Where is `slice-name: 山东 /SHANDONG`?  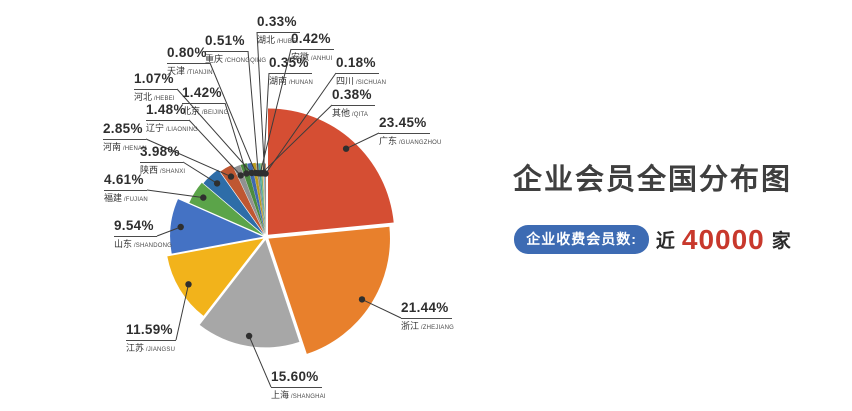 slice-name: 山东 /SHANDONG is located at coordinates (143, 243).